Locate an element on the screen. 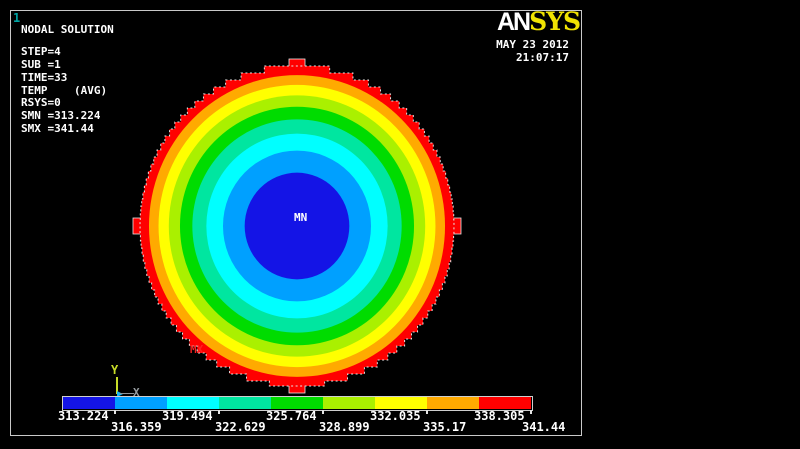 Image resolution: width=800 pixels, height=449 pixels. ansys-logo: ANSYS is located at coordinates (539, 21).